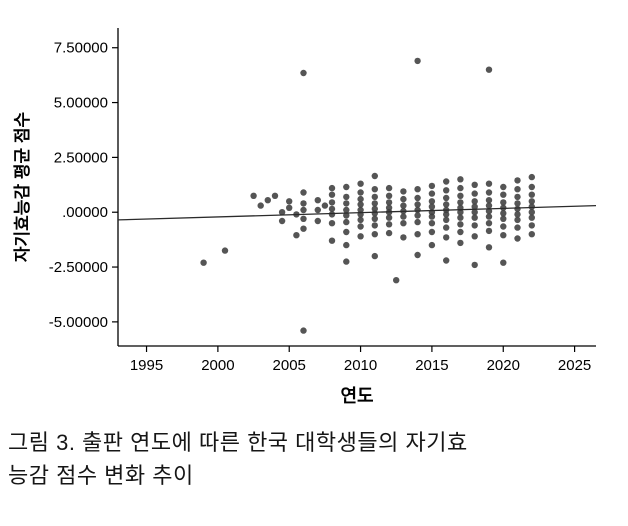 The image size is (628, 526). I want to click on y-tick-label: 2.50000, so click(81, 157).